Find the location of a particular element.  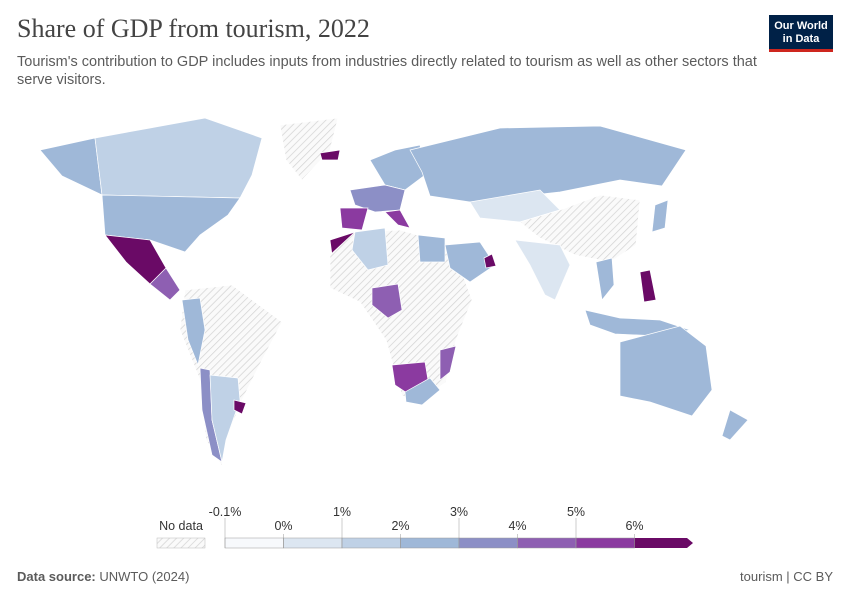

legend-tick-label: 6% is located at coordinates (634, 526).